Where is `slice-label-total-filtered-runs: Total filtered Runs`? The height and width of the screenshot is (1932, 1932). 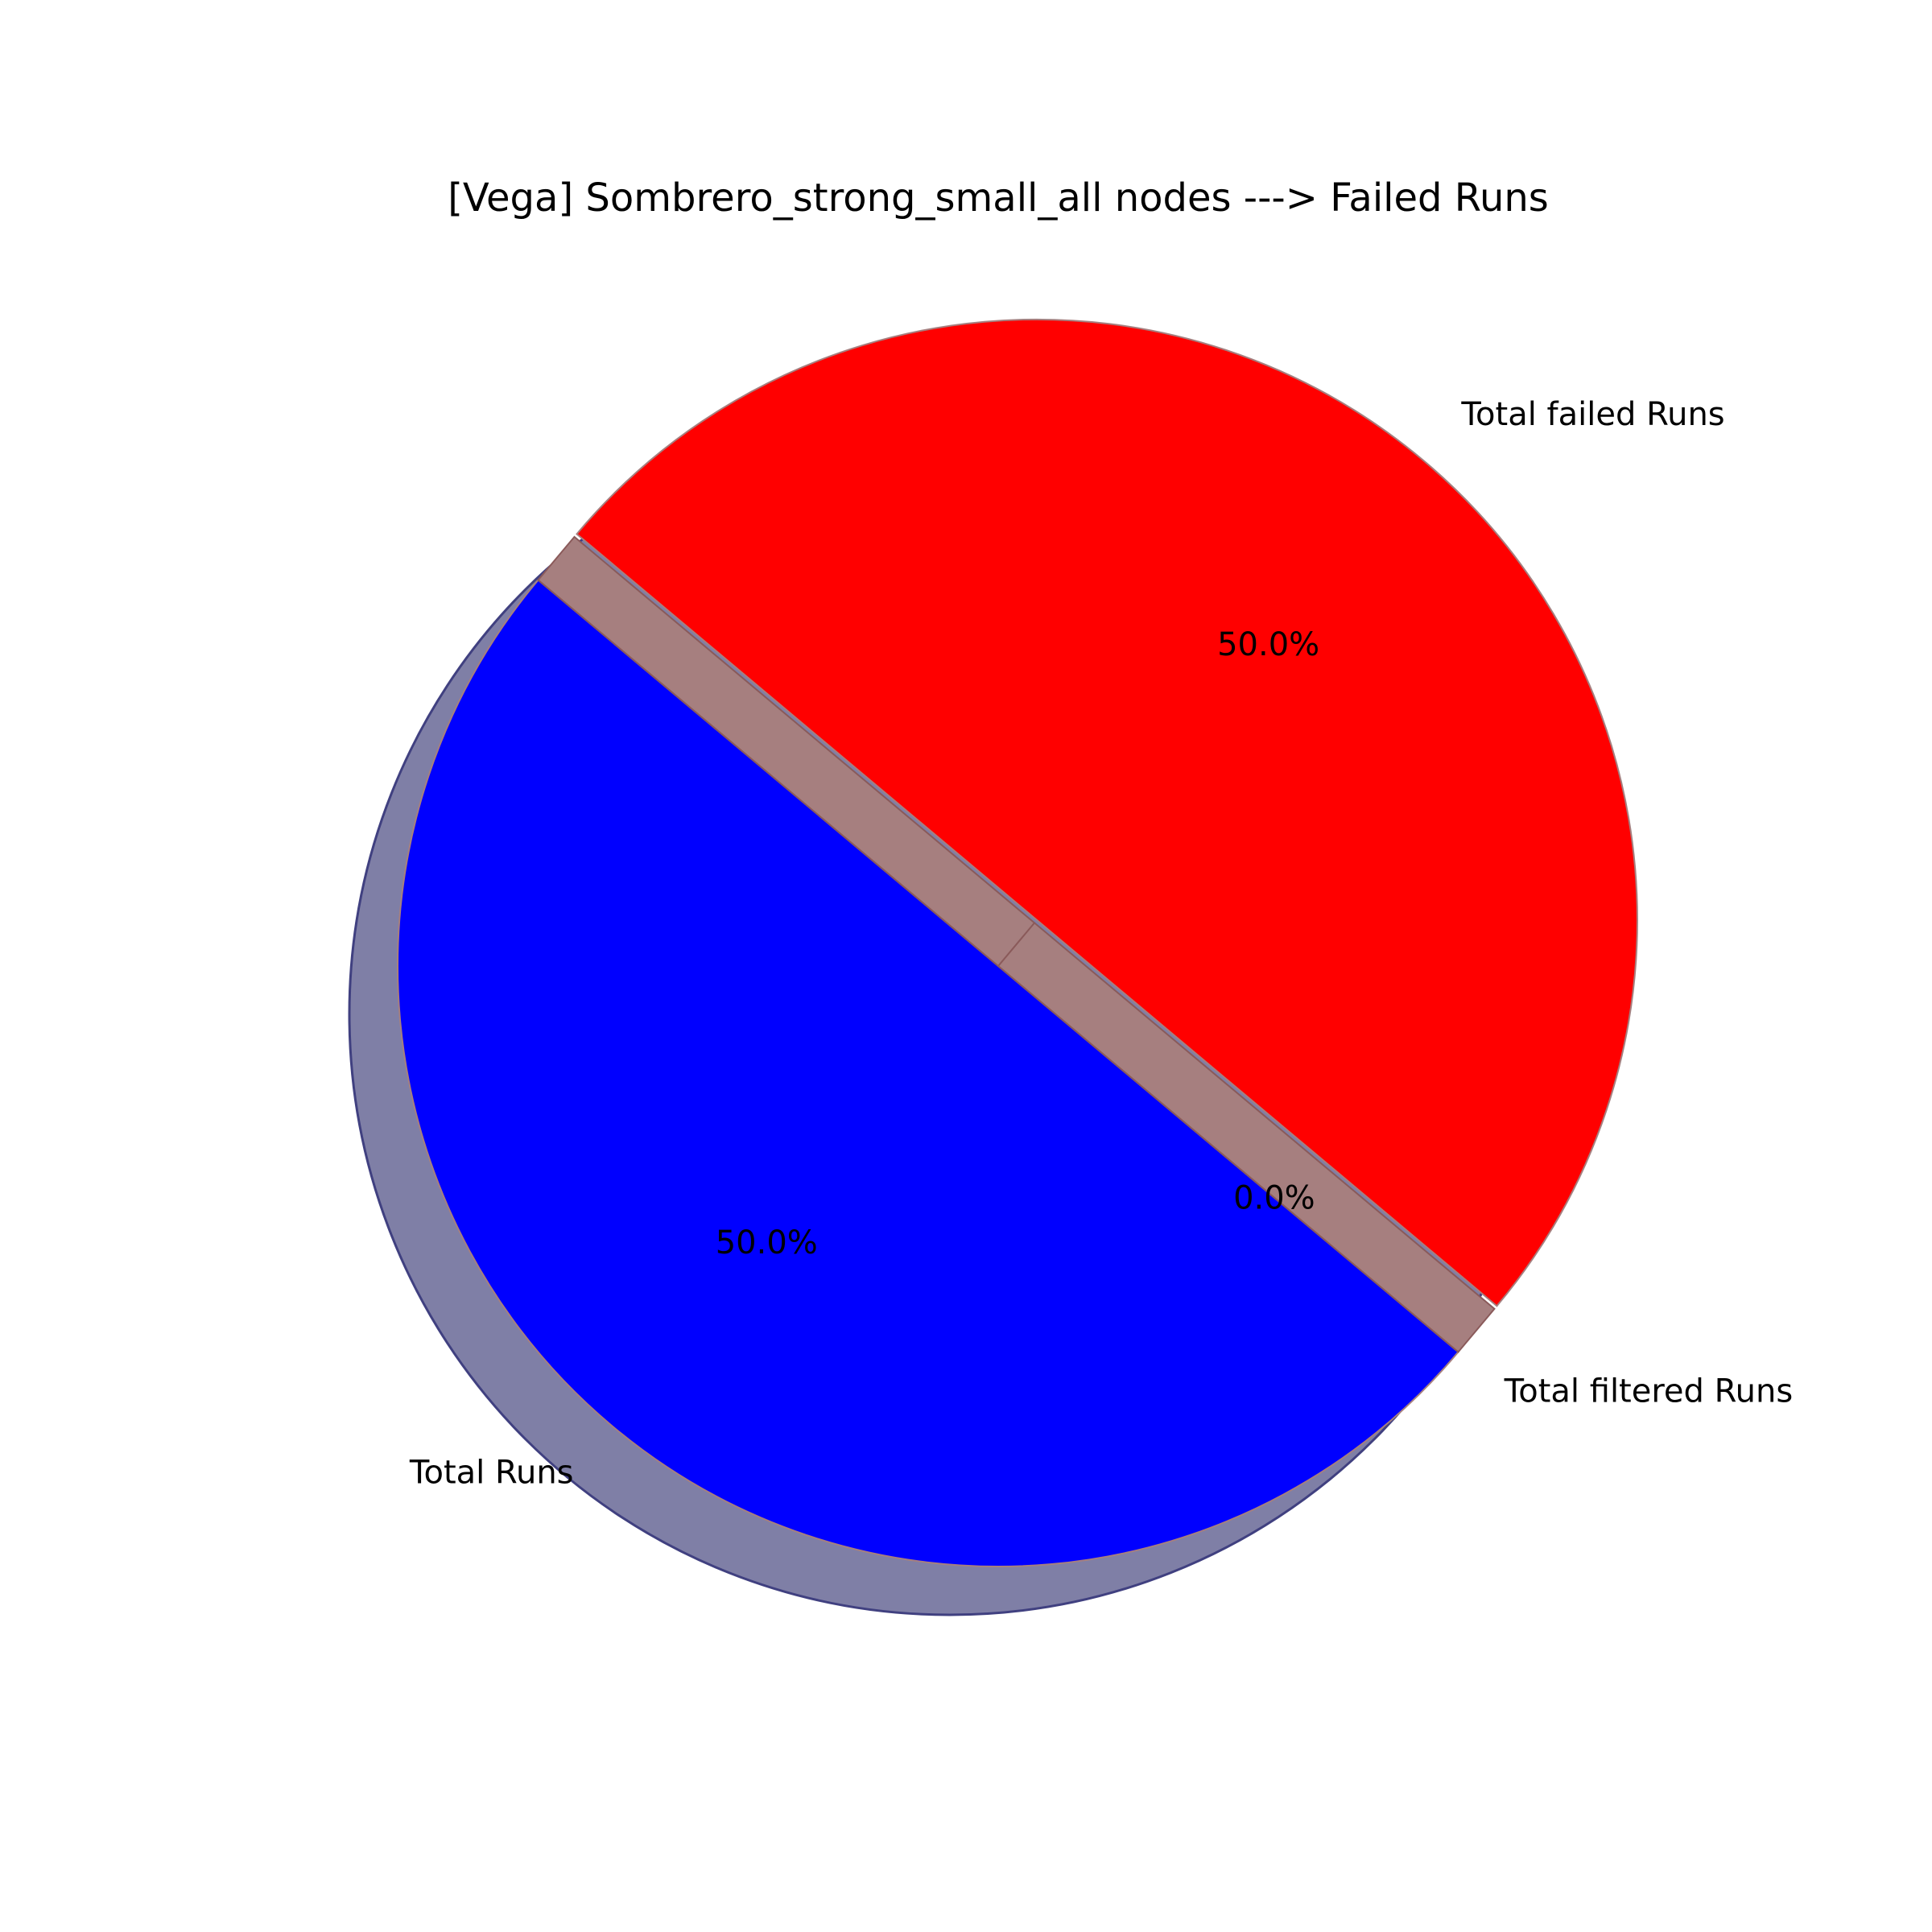
slice-label-total-filtered-runs: Total filtered Runs is located at coordinates (1649, 1391).